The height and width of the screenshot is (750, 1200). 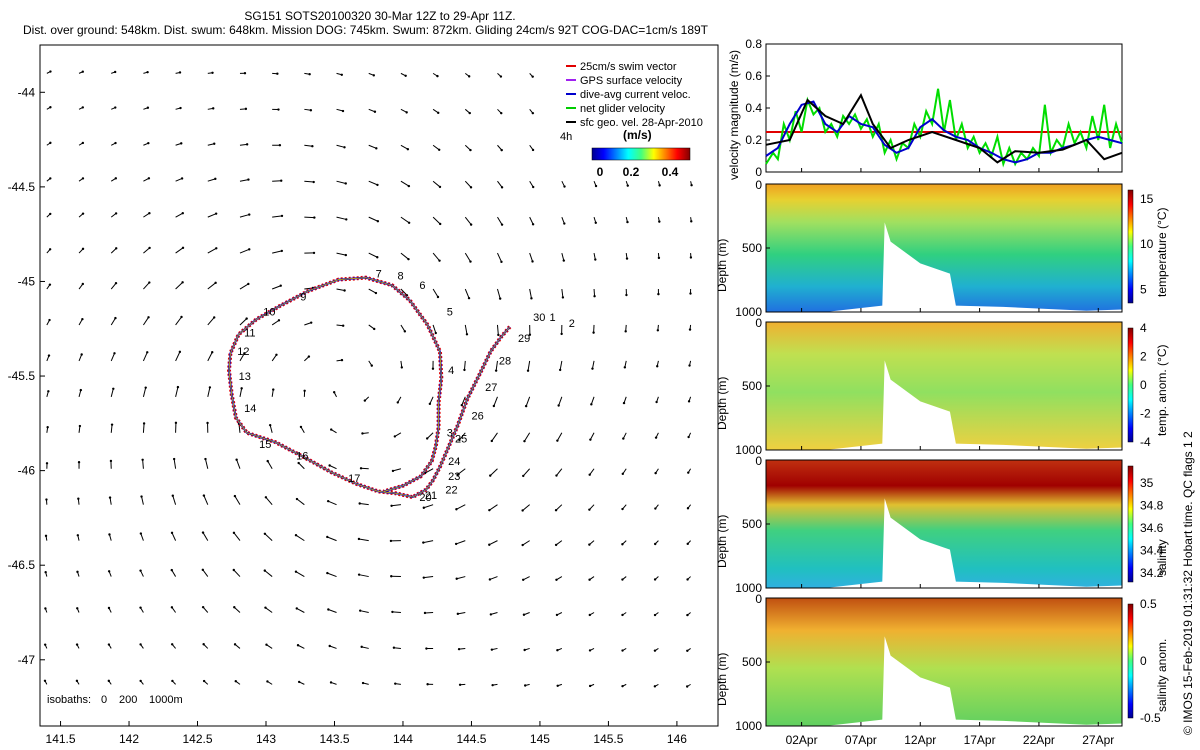 What do you see at coordinates (451, 371) in the screenshot?
I see `day-label: 4` at bounding box center [451, 371].